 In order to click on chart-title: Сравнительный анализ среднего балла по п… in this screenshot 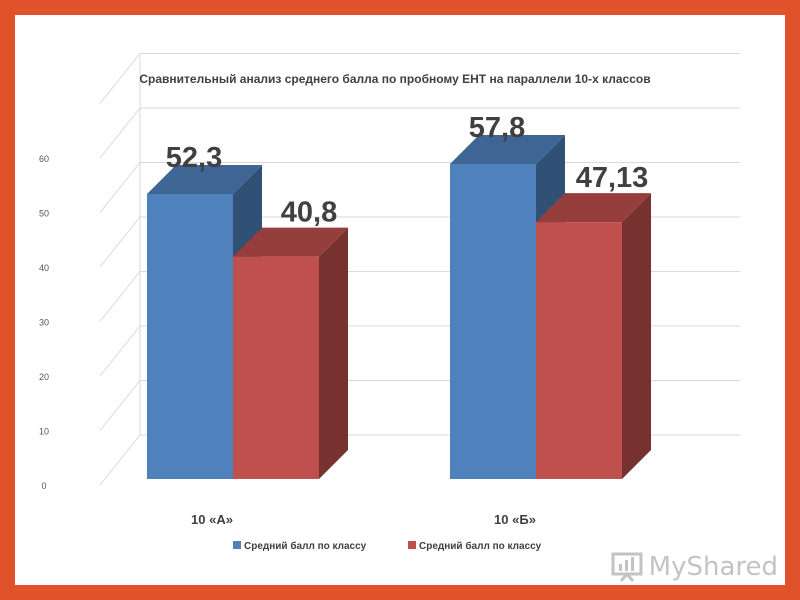, I will do `click(394, 79)`.